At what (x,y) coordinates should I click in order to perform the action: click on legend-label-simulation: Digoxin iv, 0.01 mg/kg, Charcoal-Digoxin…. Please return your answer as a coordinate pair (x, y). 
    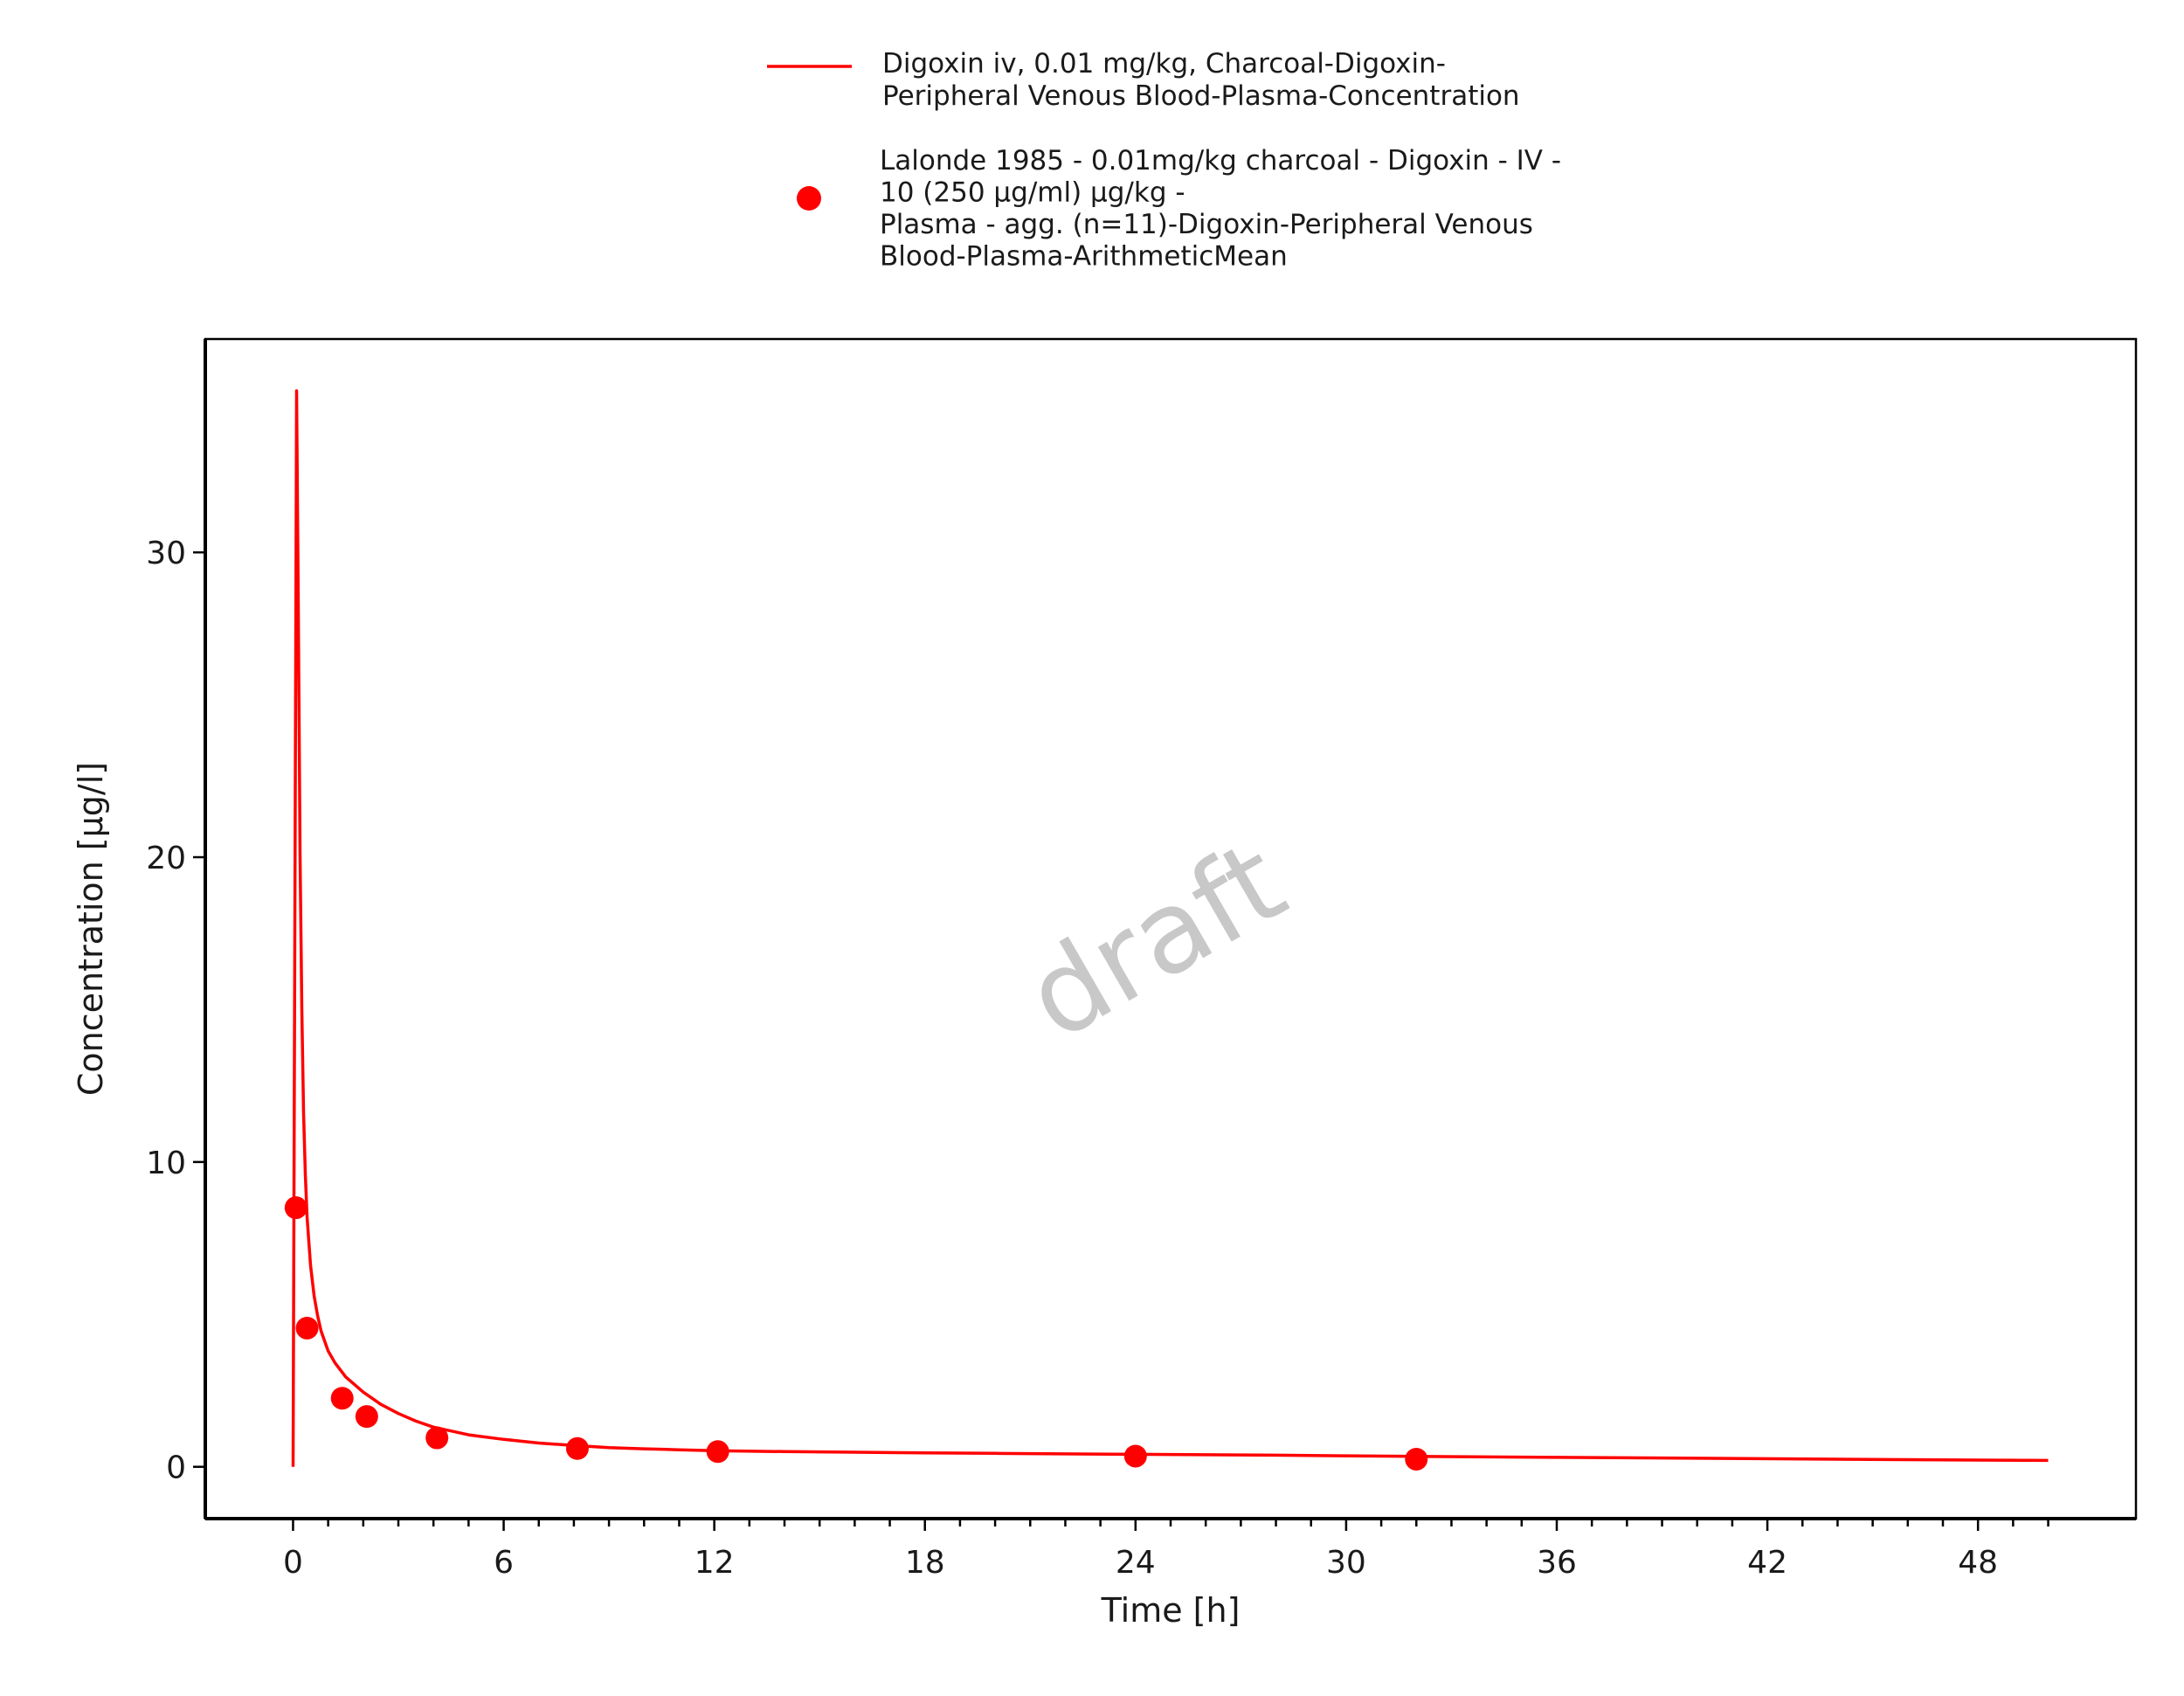
    Looking at the image, I should click on (1201, 80).